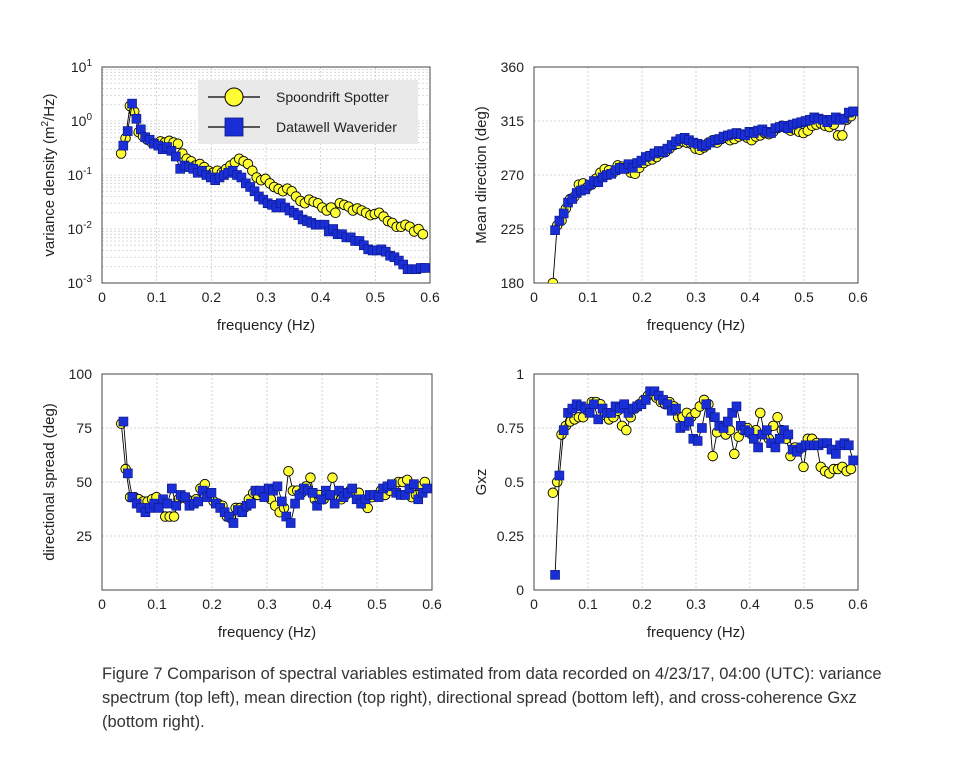 The image size is (975, 768). What do you see at coordinates (332, 97) in the screenshot?
I see `legend-label: Spoondrift Spotter` at bounding box center [332, 97].